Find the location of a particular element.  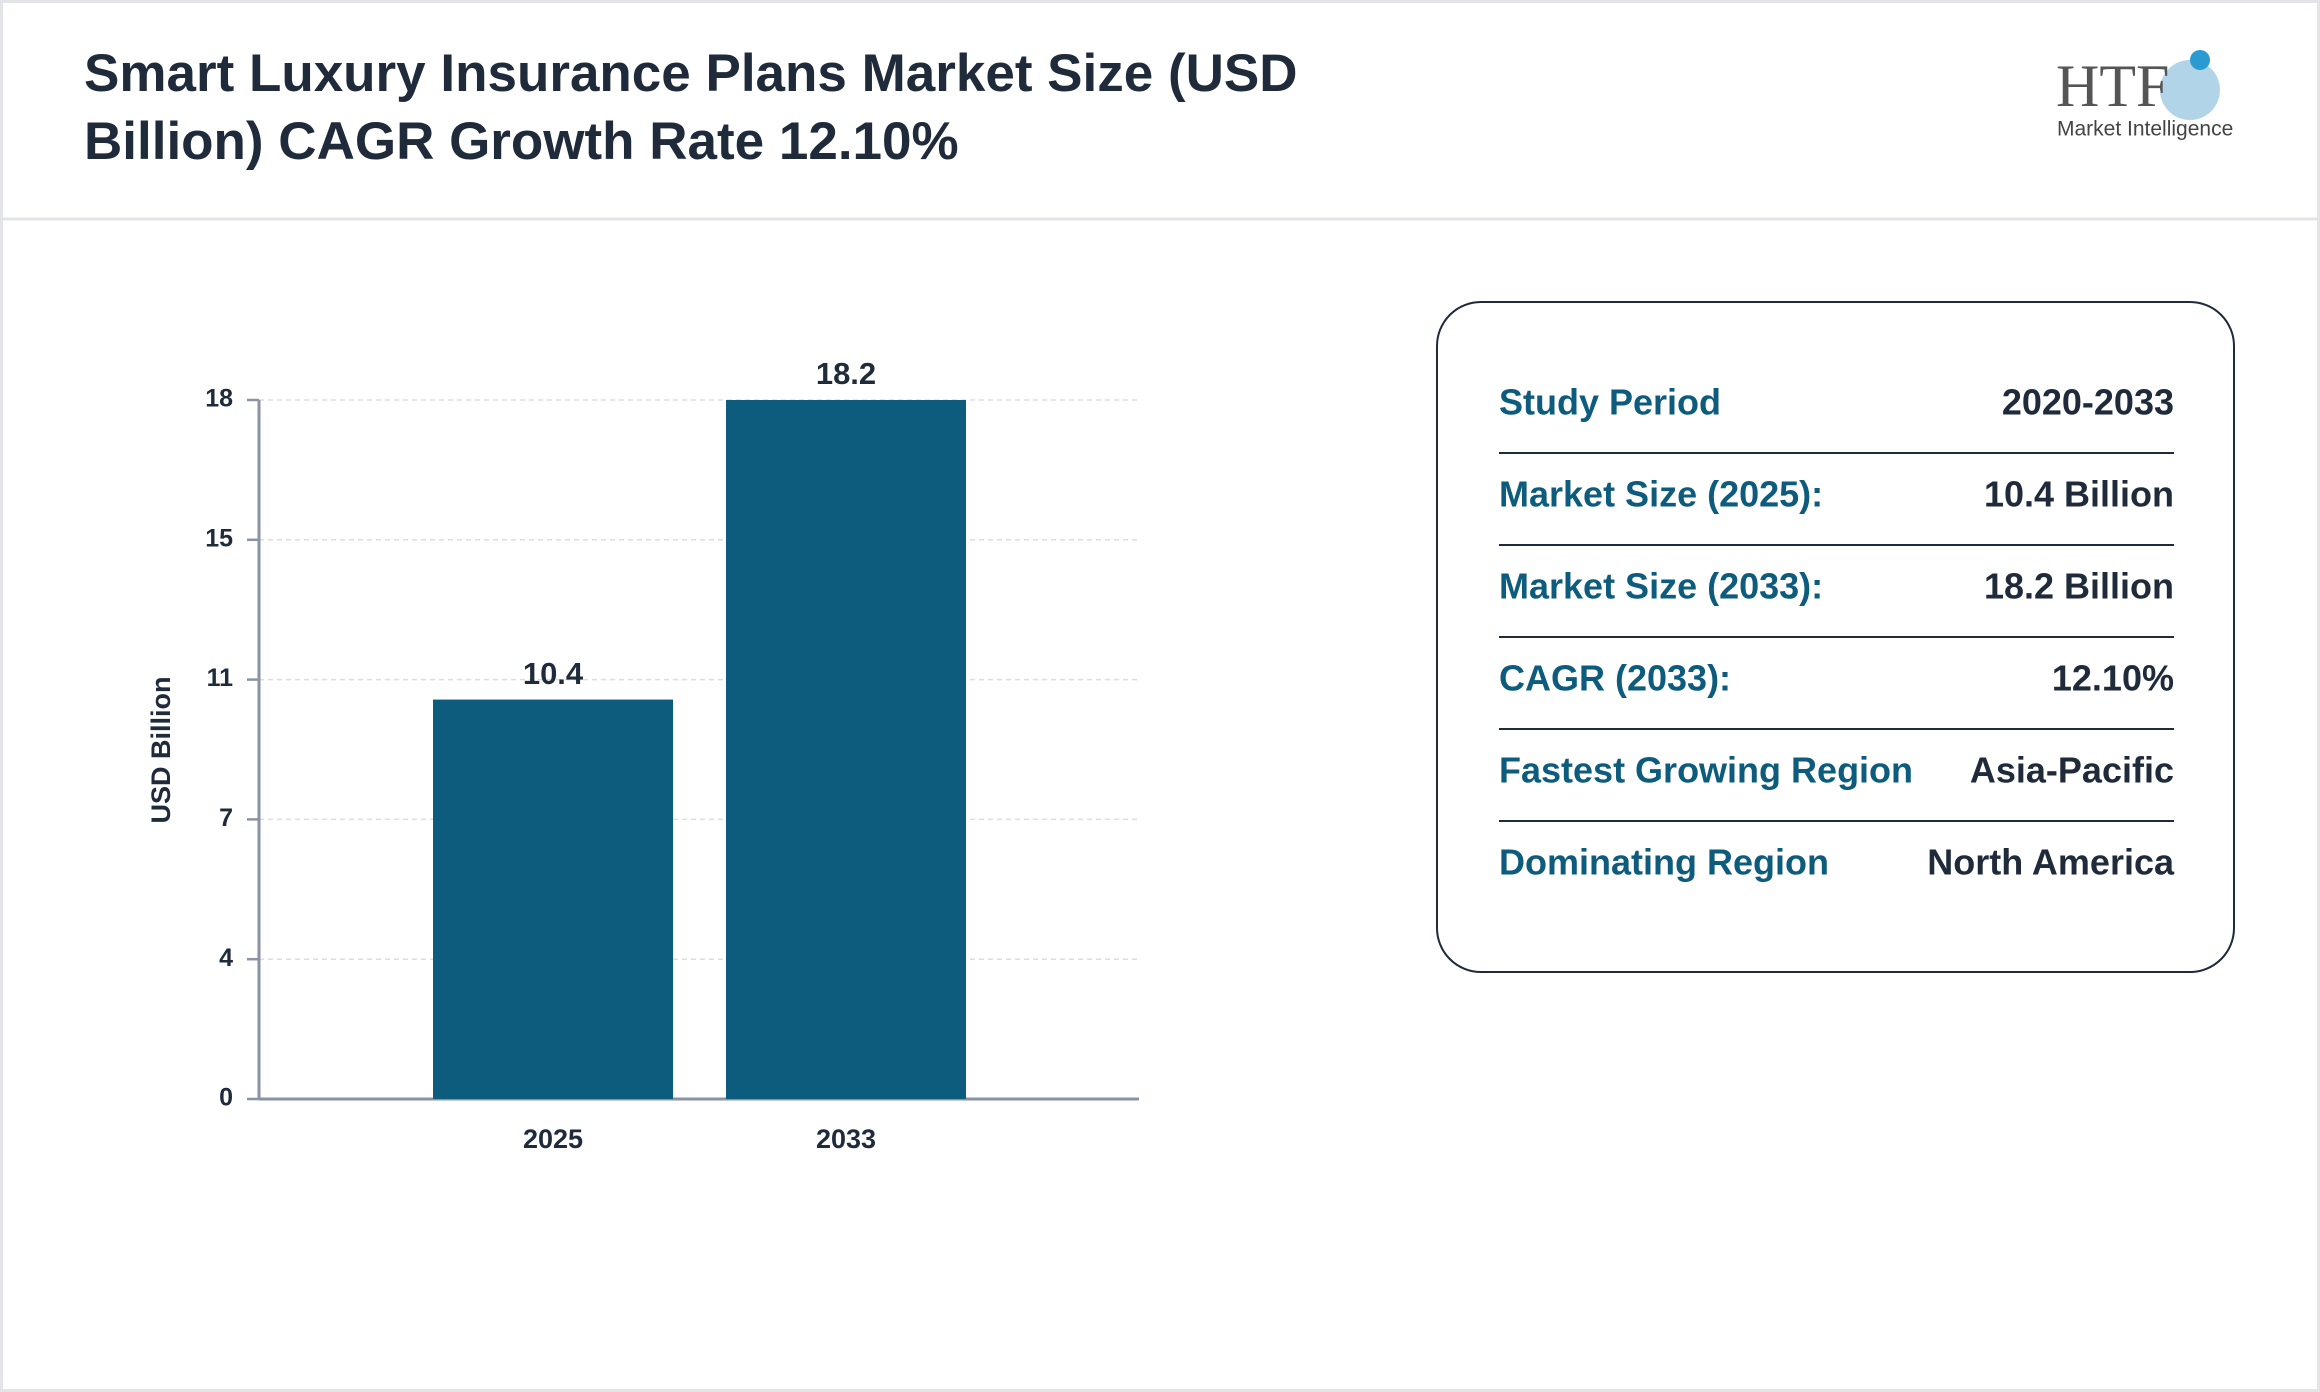

info-label: Market Size (2025): is located at coordinates (1661, 494).